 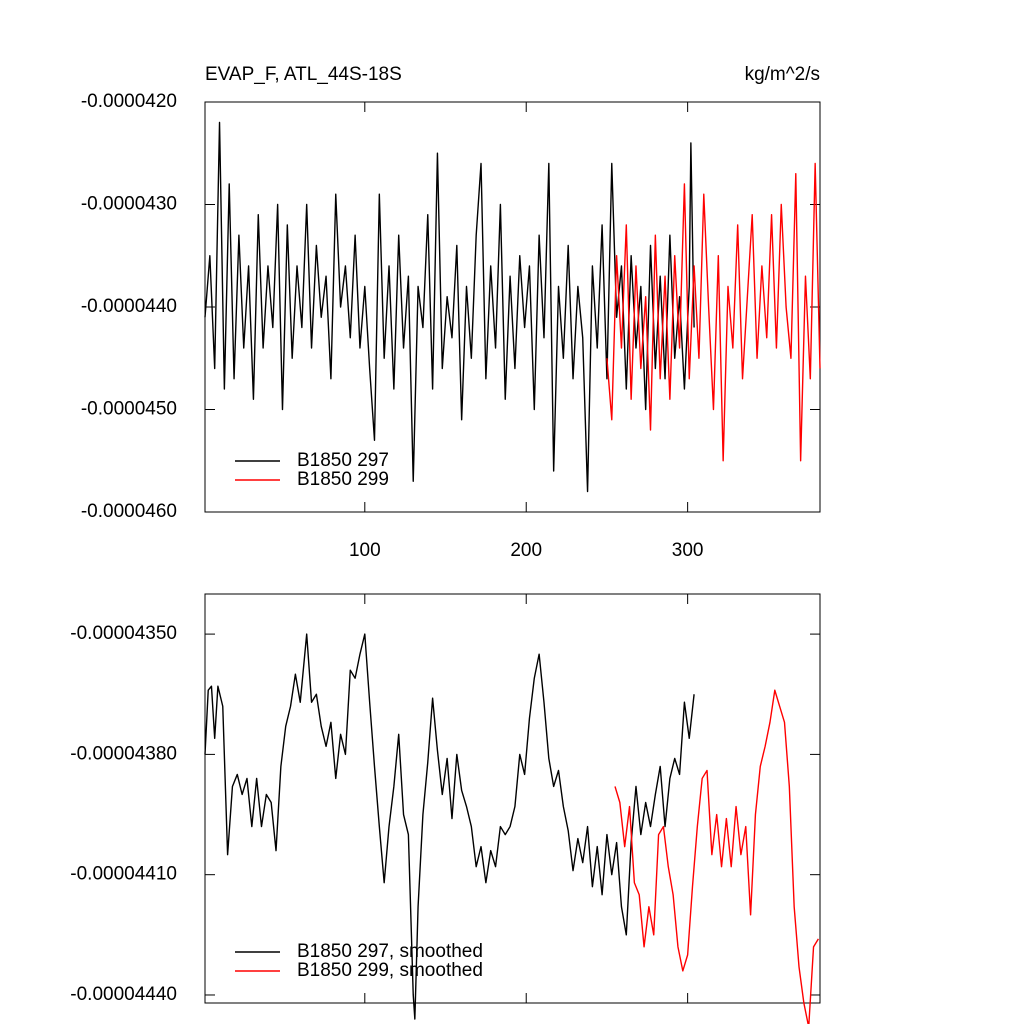 What do you see at coordinates (129, 511) in the screenshot?
I see `y-tick-label: -0.0000460` at bounding box center [129, 511].